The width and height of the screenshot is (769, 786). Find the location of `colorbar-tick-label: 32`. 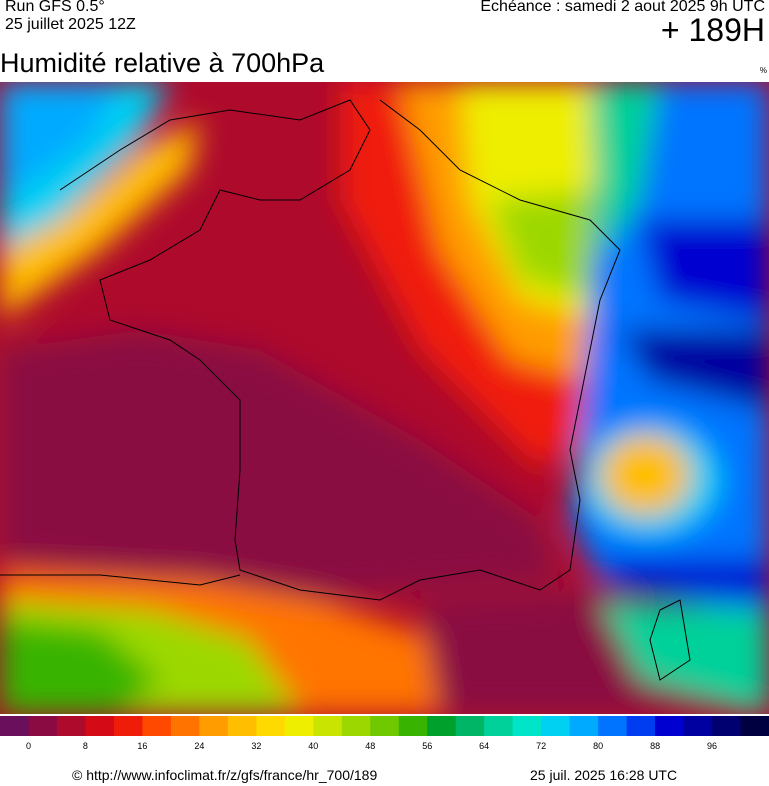

colorbar-tick-label: 32 is located at coordinates (256, 746).